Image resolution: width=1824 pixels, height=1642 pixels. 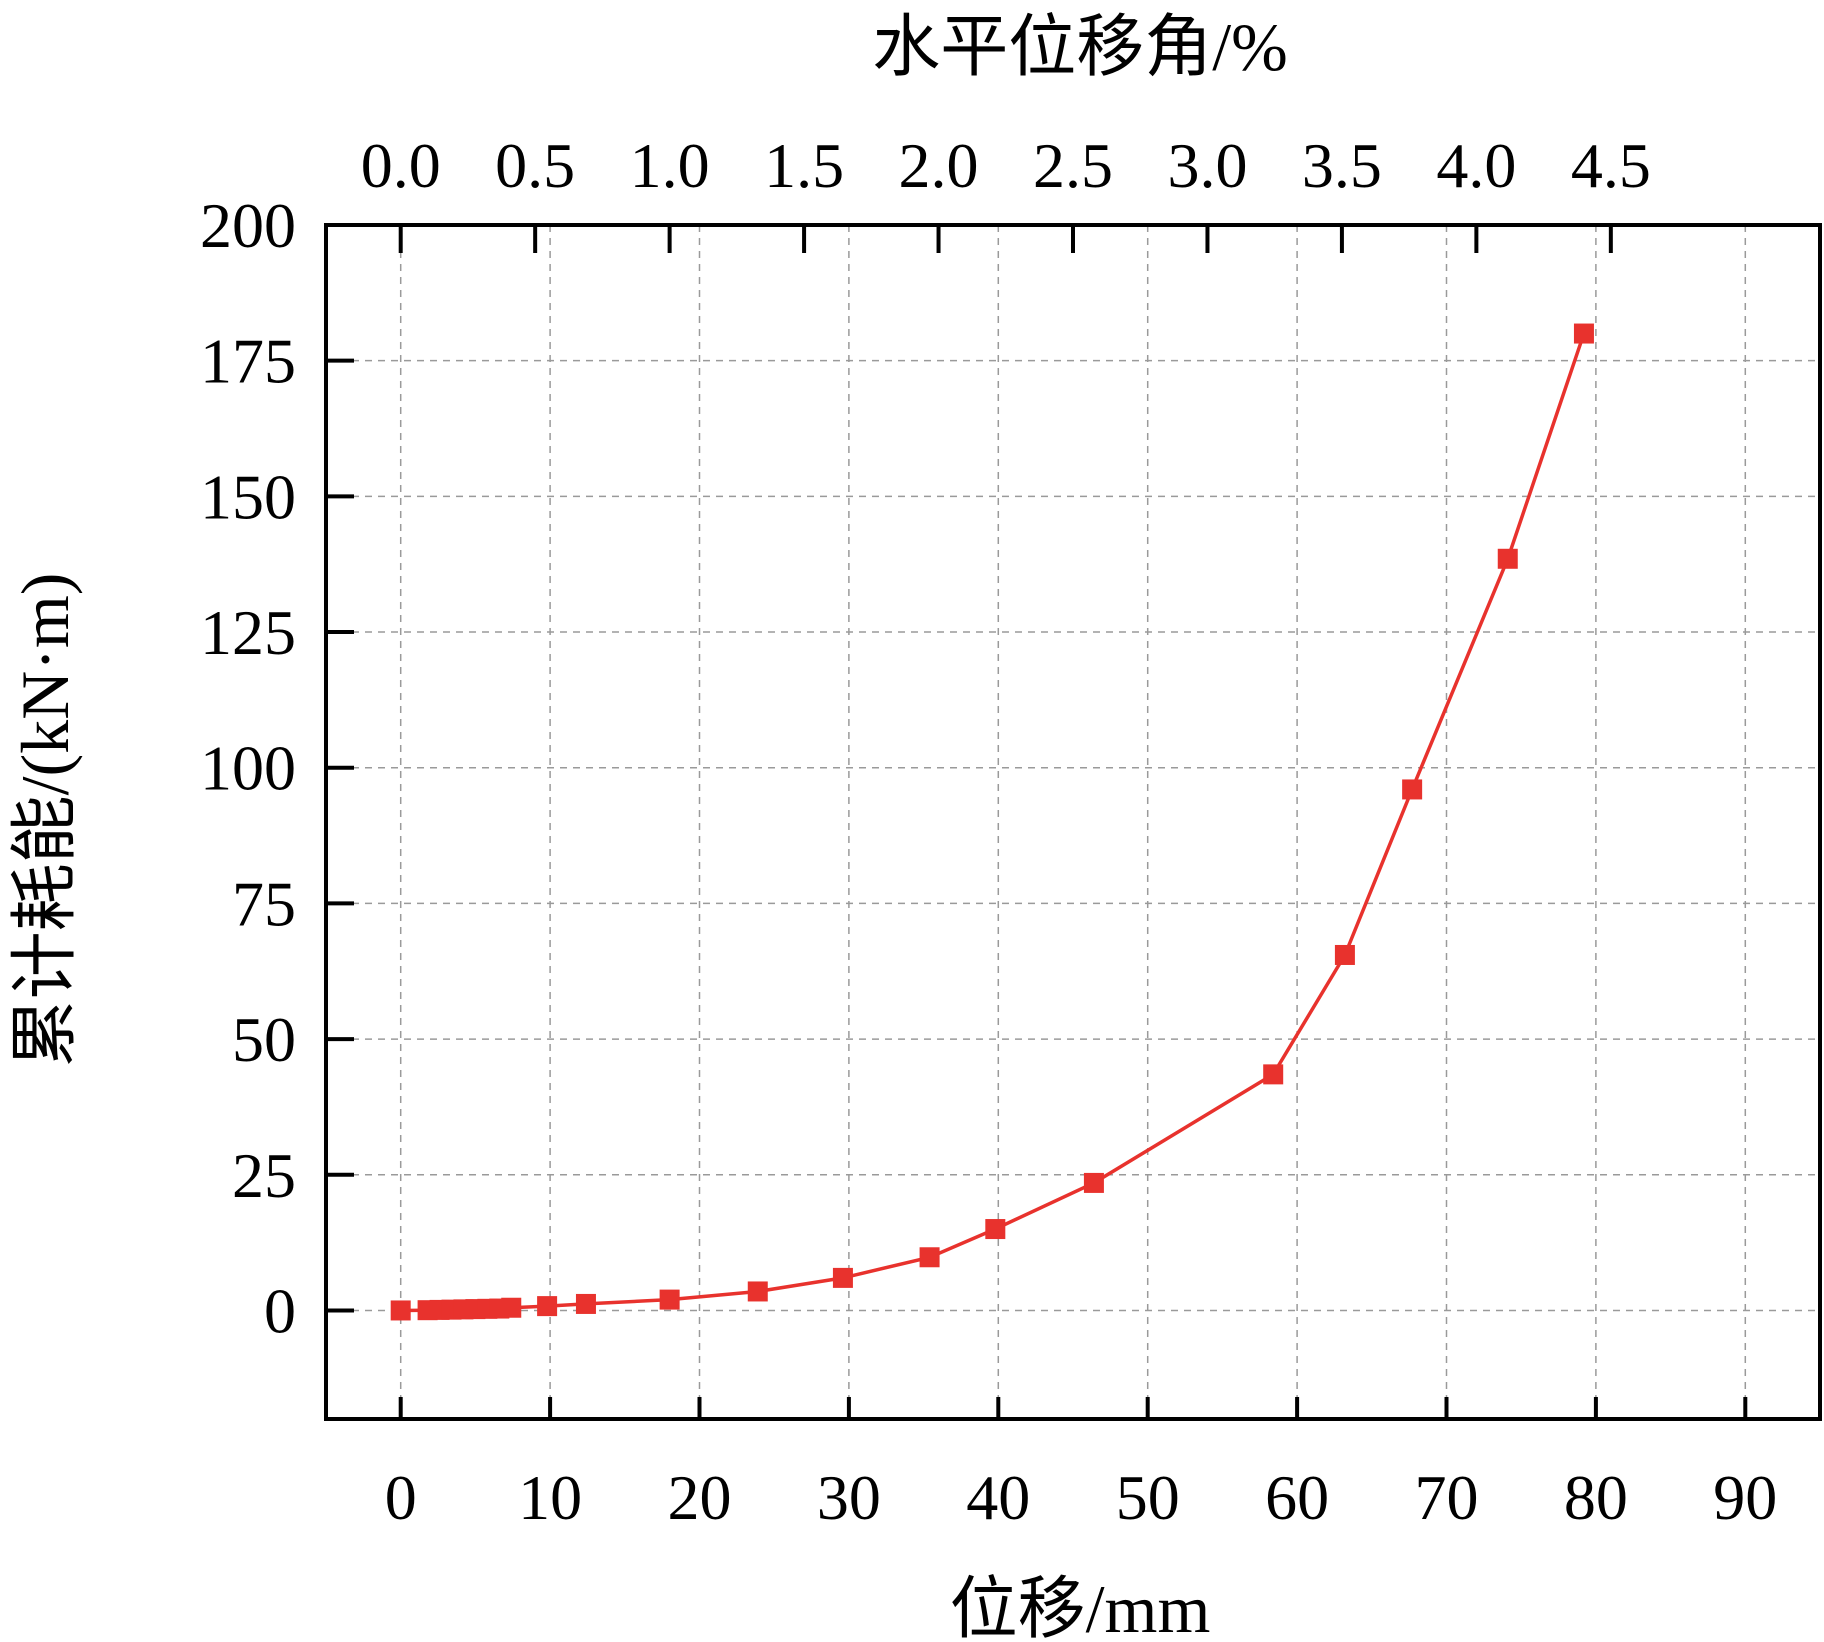 I want to click on x-tick-label: 90, so click(x=1745, y=1497).